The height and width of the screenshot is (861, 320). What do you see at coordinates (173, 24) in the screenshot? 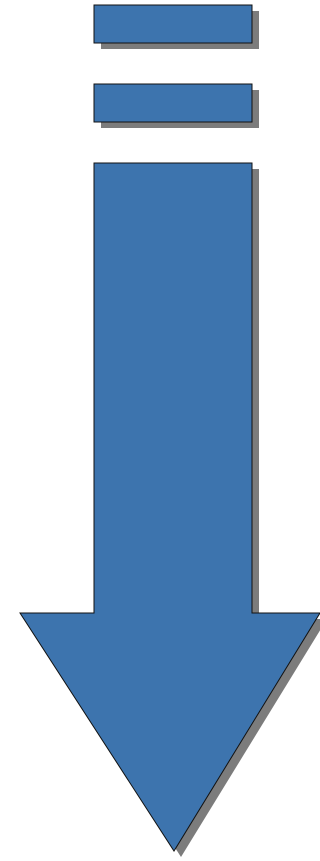
I see `top-bar` at bounding box center [173, 24].